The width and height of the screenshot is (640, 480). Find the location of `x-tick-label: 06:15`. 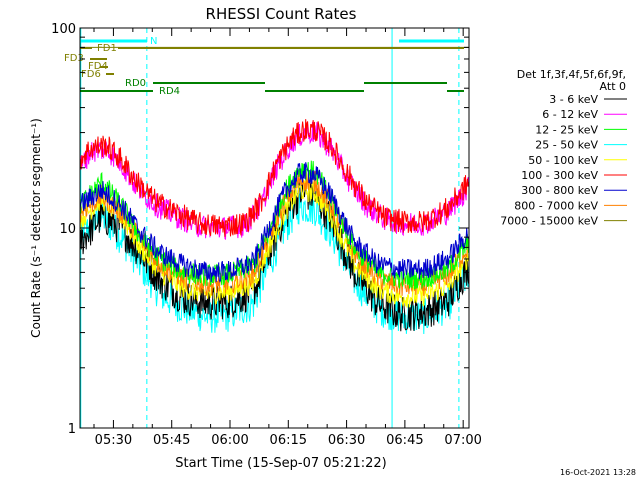

x-tick-label: 06:15 is located at coordinates (288, 440).